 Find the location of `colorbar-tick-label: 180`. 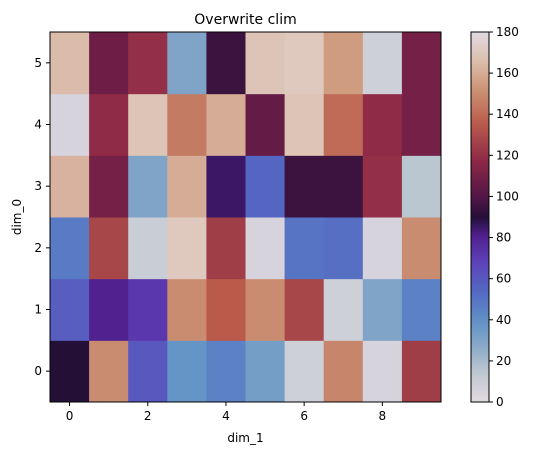

colorbar-tick-label: 180 is located at coordinates (507, 32).